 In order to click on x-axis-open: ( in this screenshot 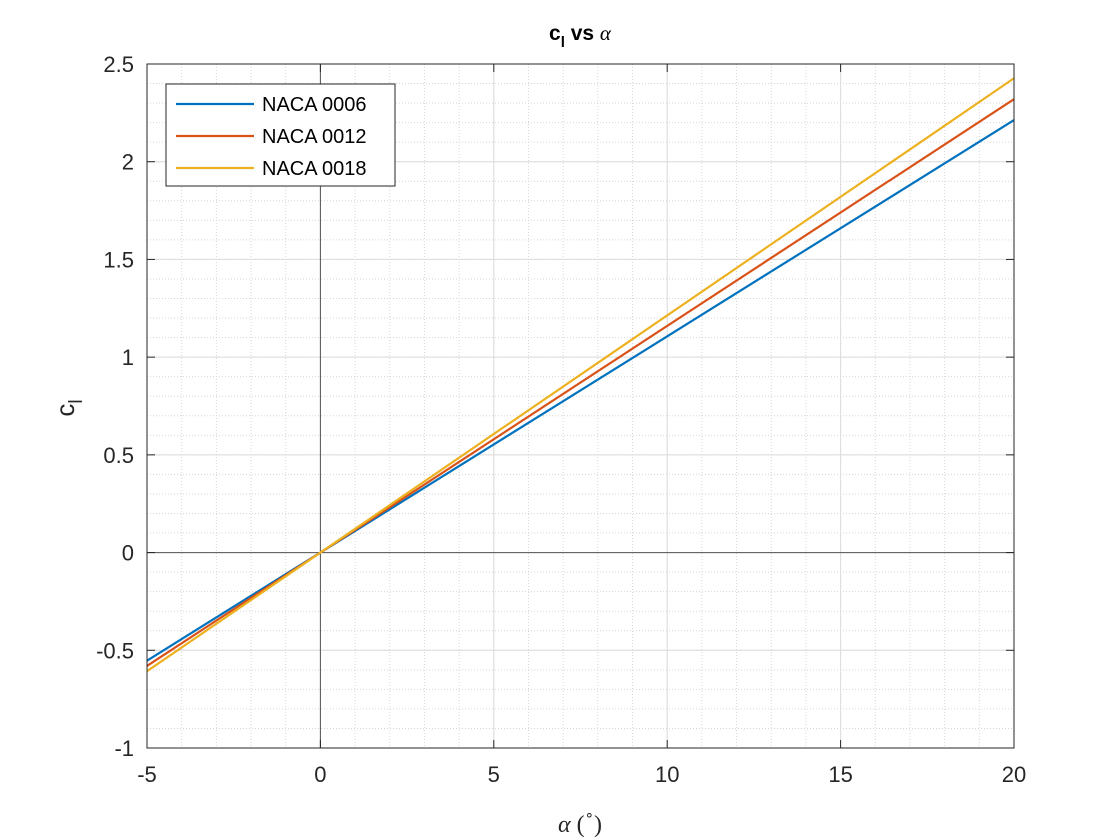, I will do `click(578, 825)`.